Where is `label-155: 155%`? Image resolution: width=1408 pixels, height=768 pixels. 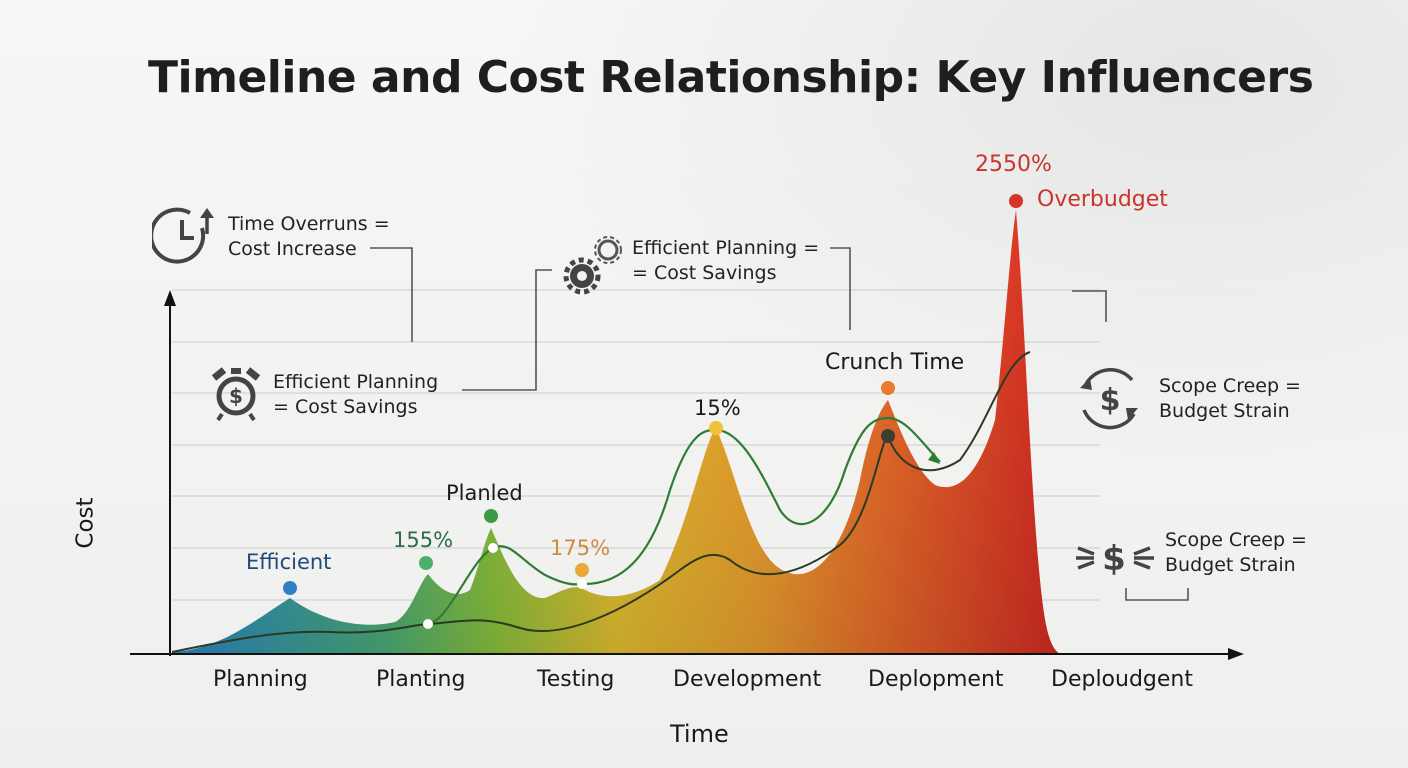 label-155: 155% is located at coordinates (423, 540).